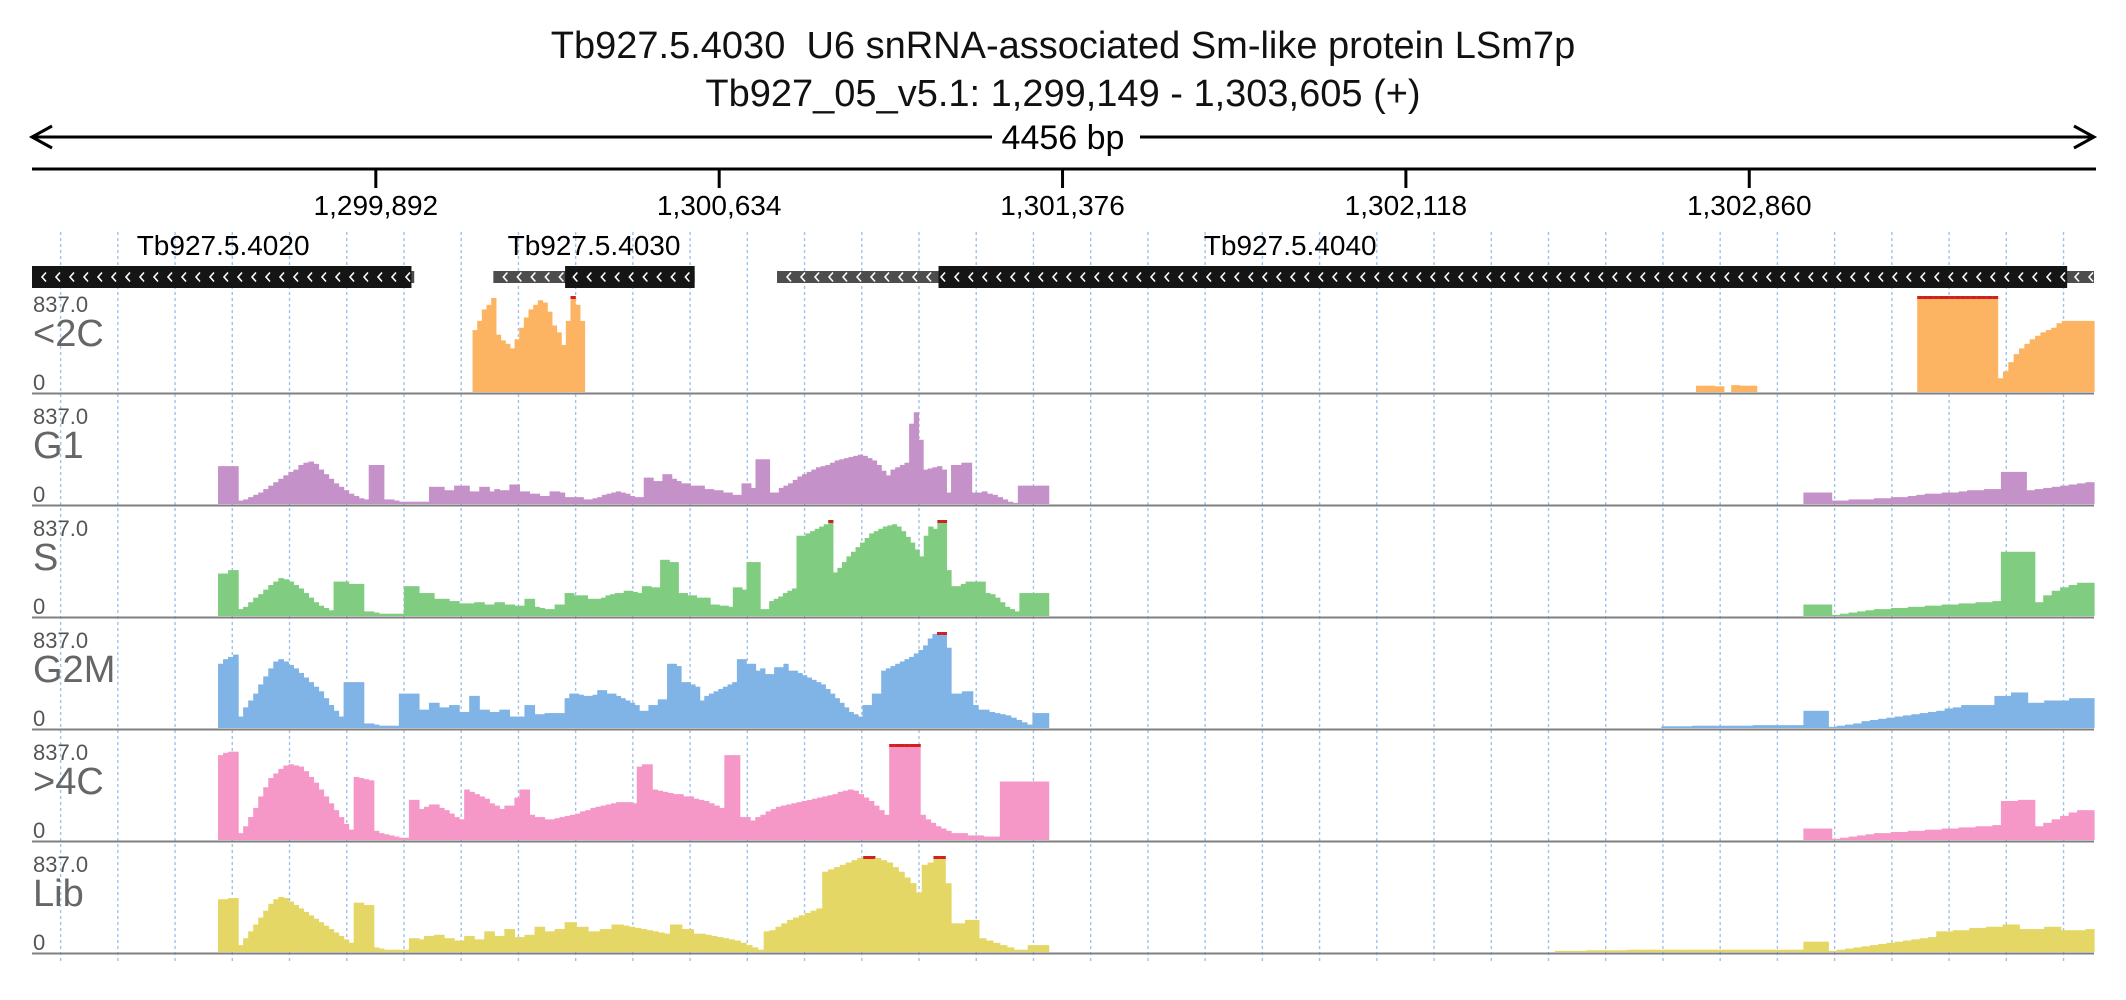 The width and height of the screenshot is (2126, 1000). What do you see at coordinates (39, 718) in the screenshot?
I see `y-min-label: 0` at bounding box center [39, 718].